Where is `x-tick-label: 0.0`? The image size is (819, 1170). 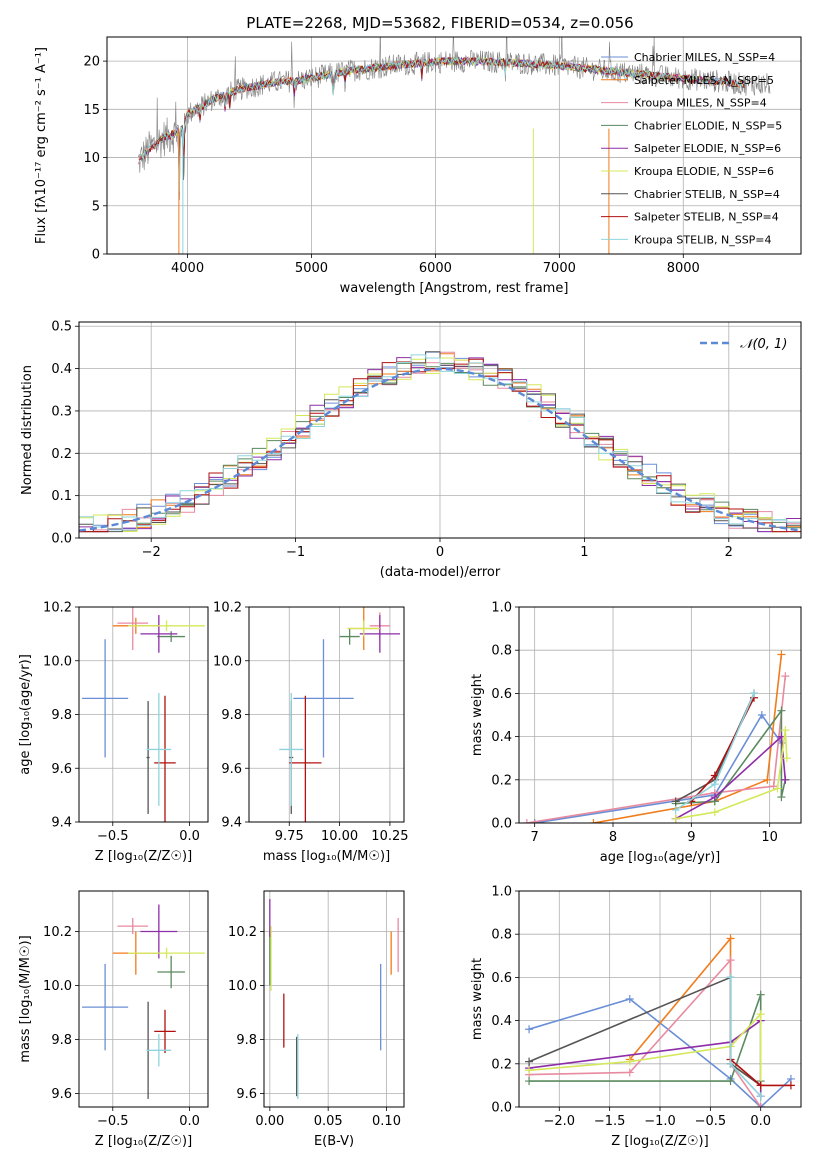 x-tick-label: 0.0 is located at coordinates (189, 1121).